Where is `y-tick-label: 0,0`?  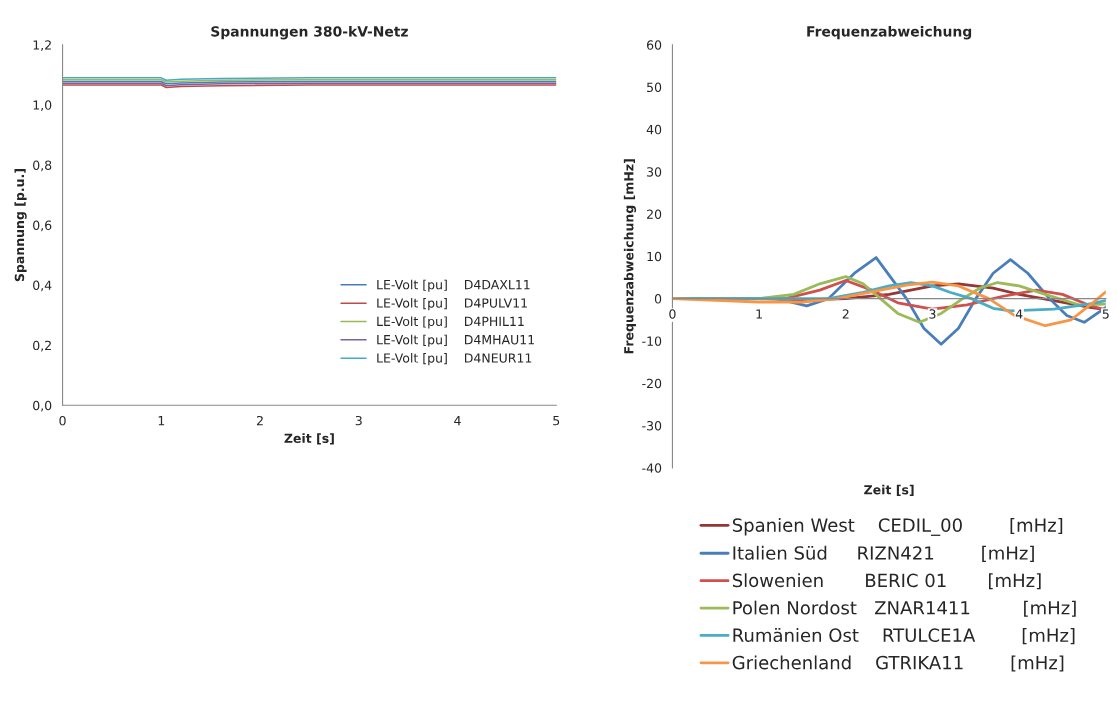 y-tick-label: 0,0 is located at coordinates (42, 406).